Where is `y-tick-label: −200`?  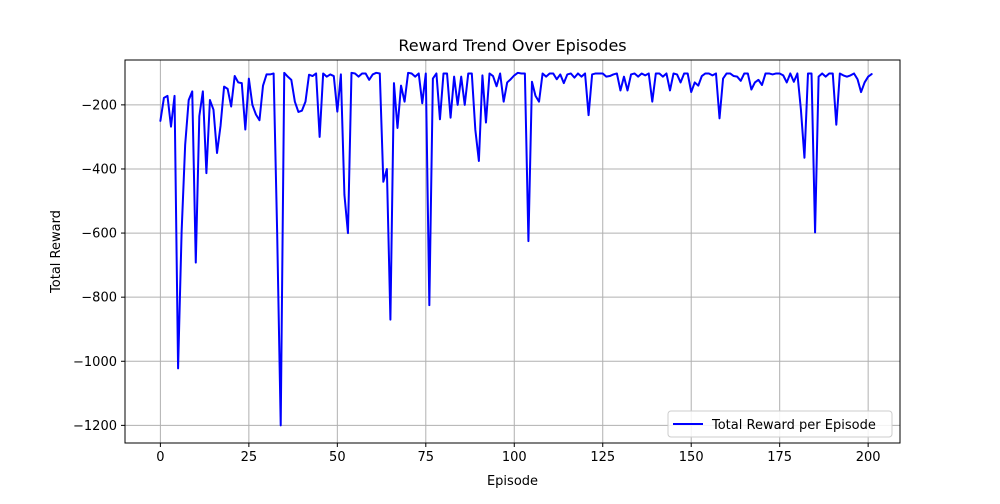
y-tick-label: −200 is located at coordinates (99, 105).